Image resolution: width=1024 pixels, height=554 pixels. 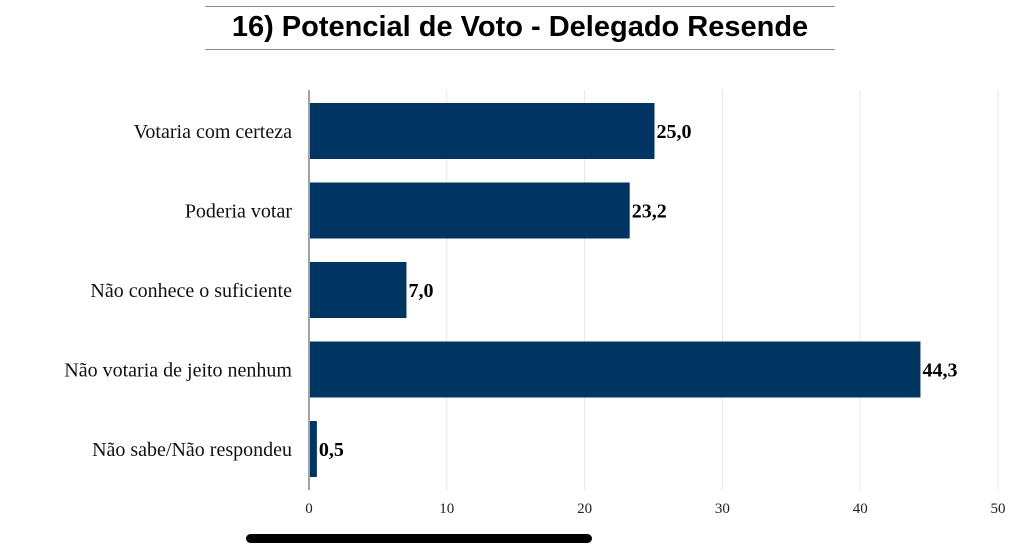 What do you see at coordinates (192, 450) in the screenshot?
I see `category-label: Não sabe/Não respondeu` at bounding box center [192, 450].